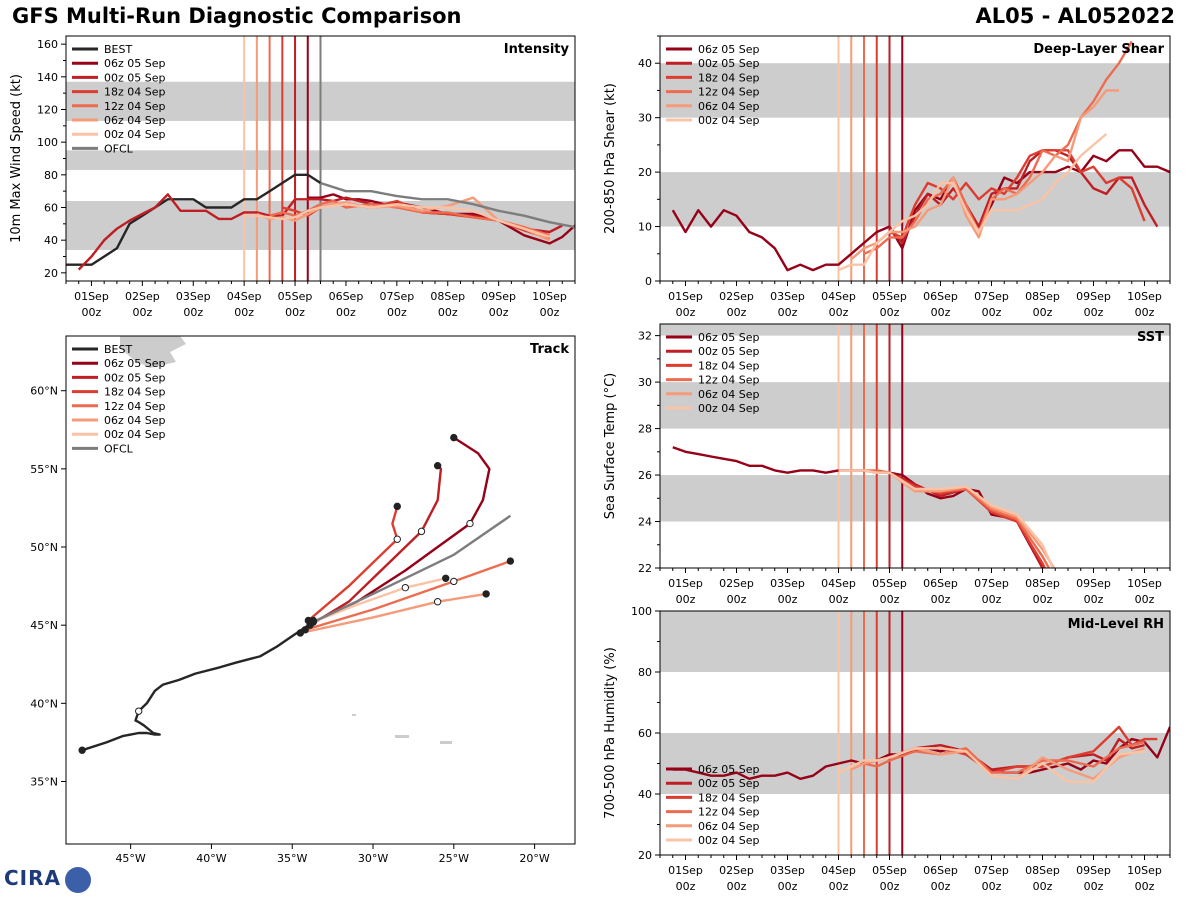 The width and height of the screenshot is (1200, 900). What do you see at coordinates (135, 406) in the screenshot?
I see `legend-label-12z-04-sep: 12z 04 Sep` at bounding box center [135, 406].